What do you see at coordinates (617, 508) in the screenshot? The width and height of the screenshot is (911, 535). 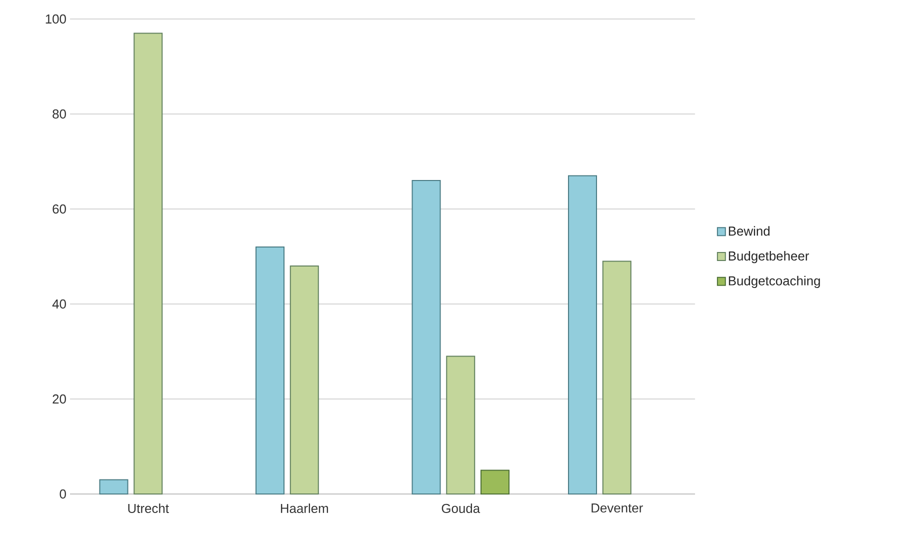 I see `x-tick-label: Deventer` at bounding box center [617, 508].